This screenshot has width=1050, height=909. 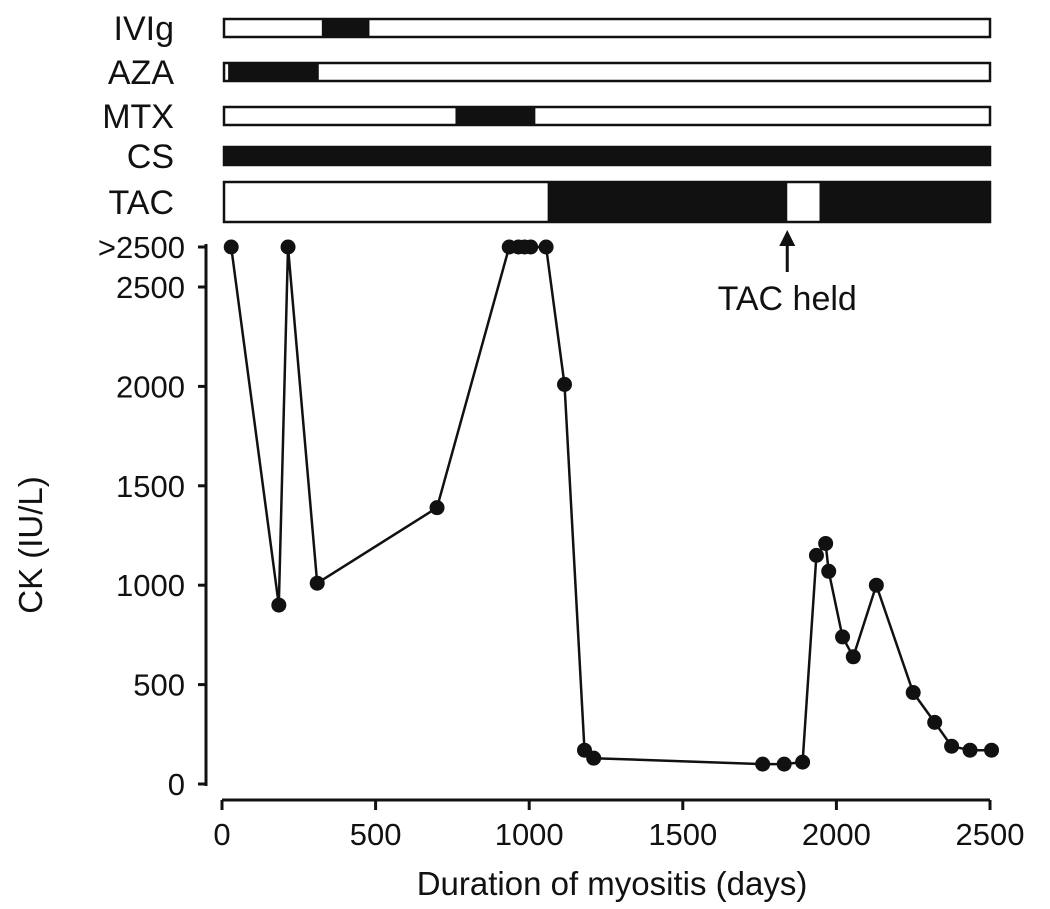 I want to click on treatment-label: TAC, so click(x=141, y=203).